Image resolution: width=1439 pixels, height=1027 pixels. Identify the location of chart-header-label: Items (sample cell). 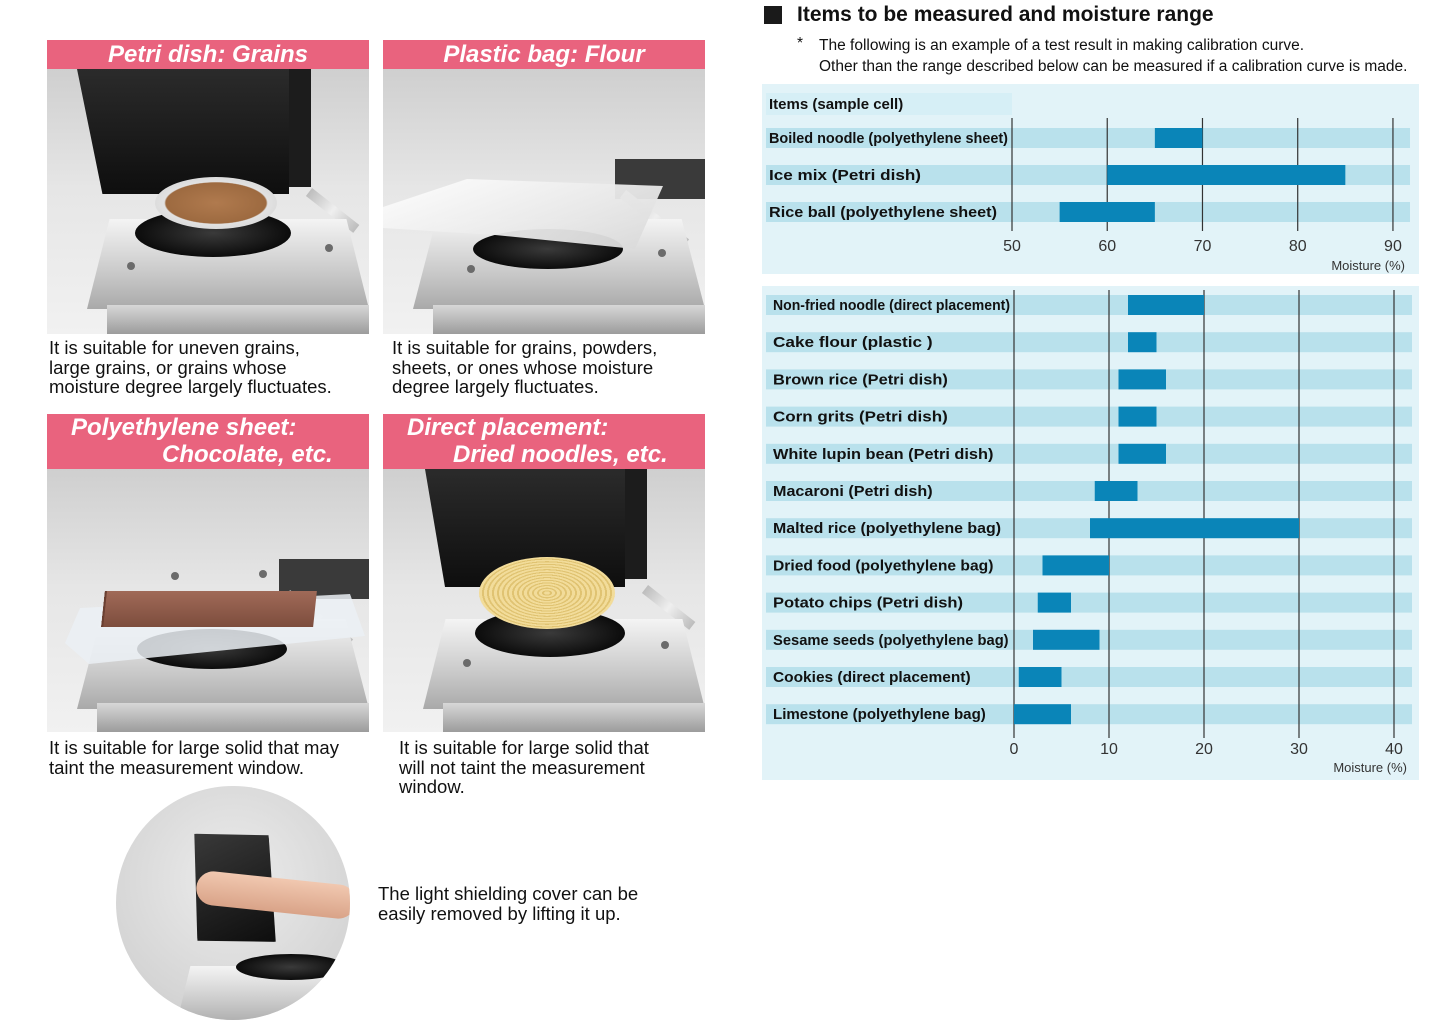
(836, 104).